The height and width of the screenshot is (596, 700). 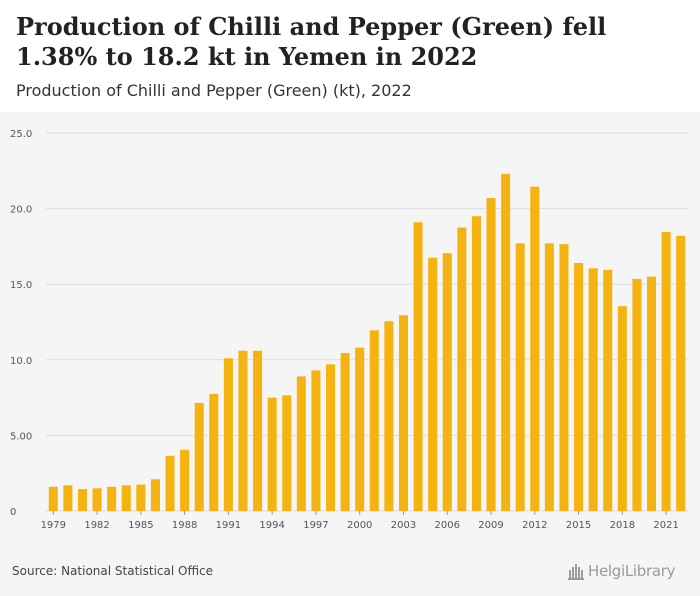 What do you see at coordinates (491, 354) in the screenshot?
I see `bar-2009` at bounding box center [491, 354].